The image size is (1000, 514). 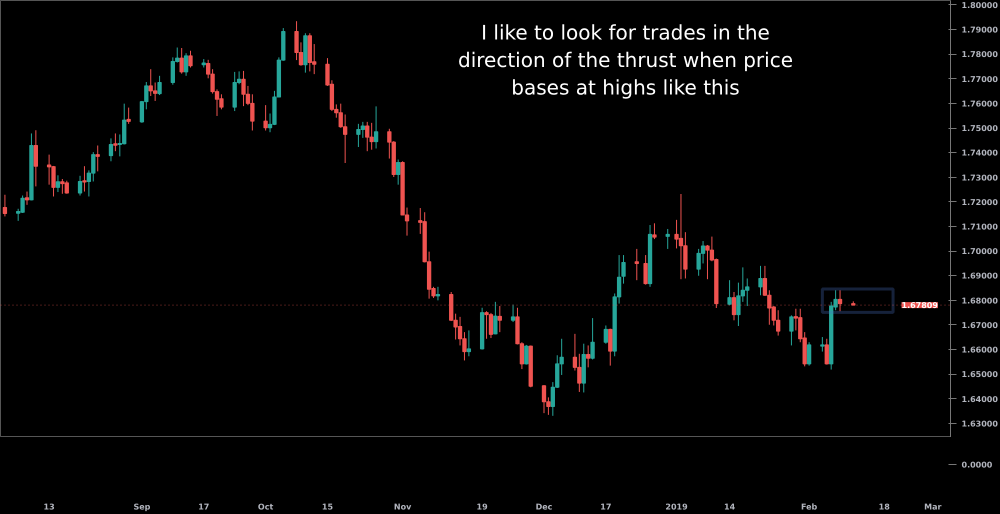 I want to click on y-tick-label: 1.74000, so click(x=980, y=153).